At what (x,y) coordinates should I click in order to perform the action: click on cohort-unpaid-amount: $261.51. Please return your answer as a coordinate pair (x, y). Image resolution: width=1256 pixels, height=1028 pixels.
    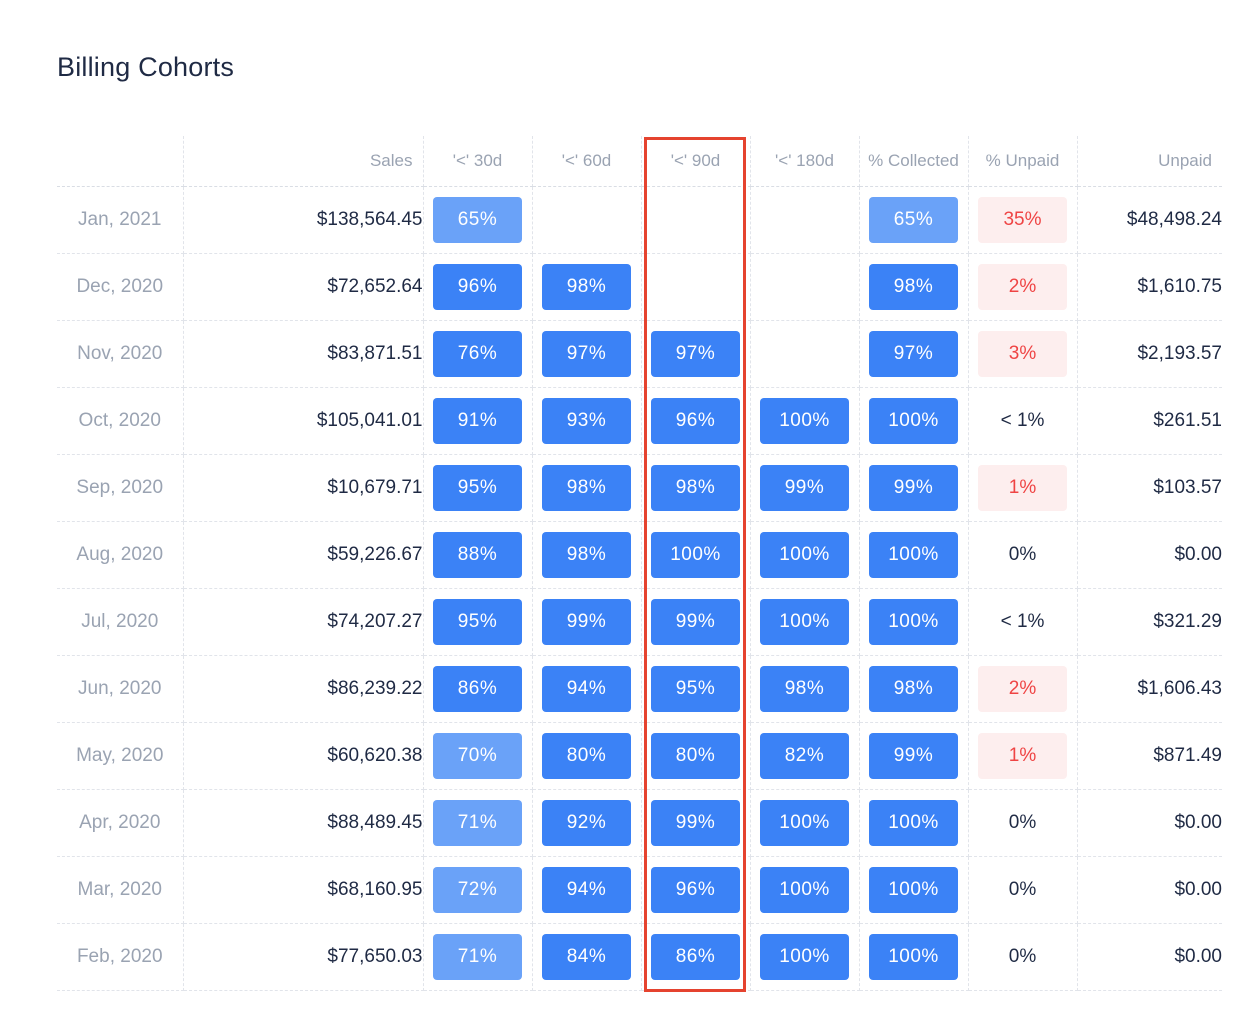
    Looking at the image, I should click on (1149, 421).